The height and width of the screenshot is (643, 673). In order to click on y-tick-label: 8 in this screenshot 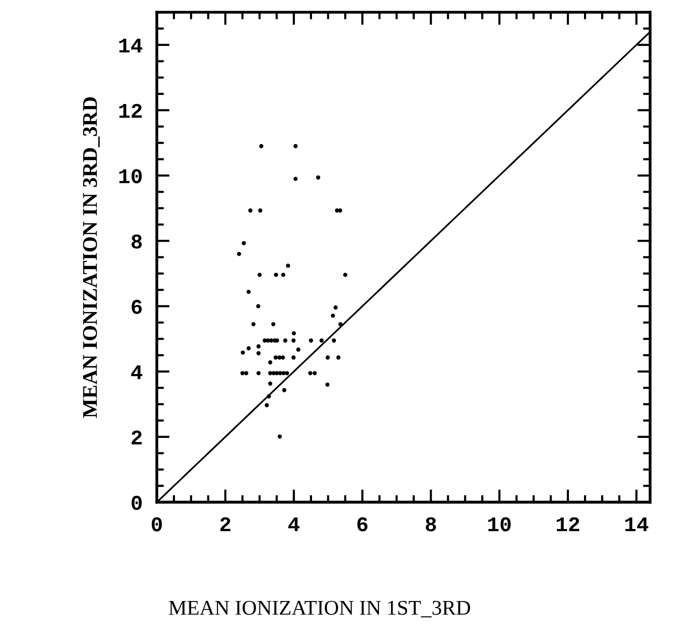, I will do `click(137, 241)`.